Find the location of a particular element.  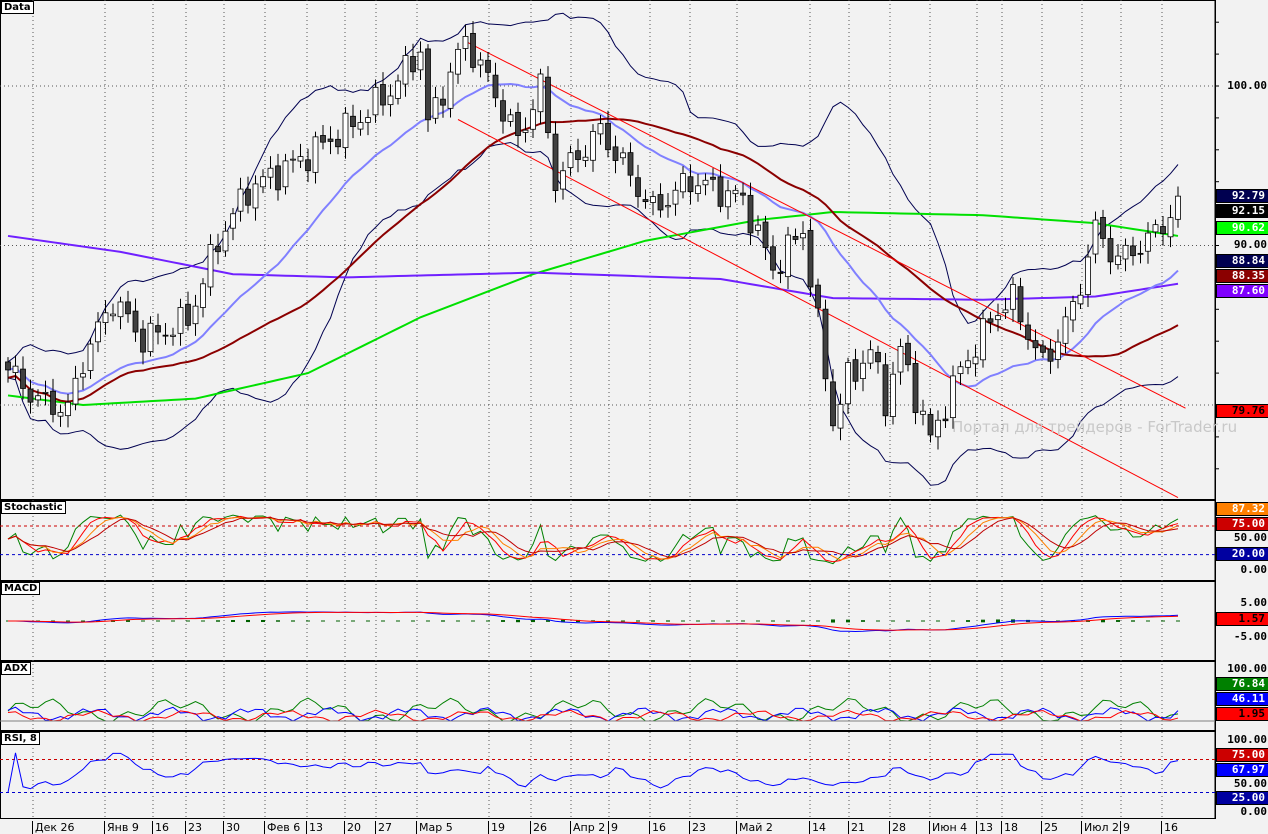

price-tag: 79.76 is located at coordinates (1242, 411).